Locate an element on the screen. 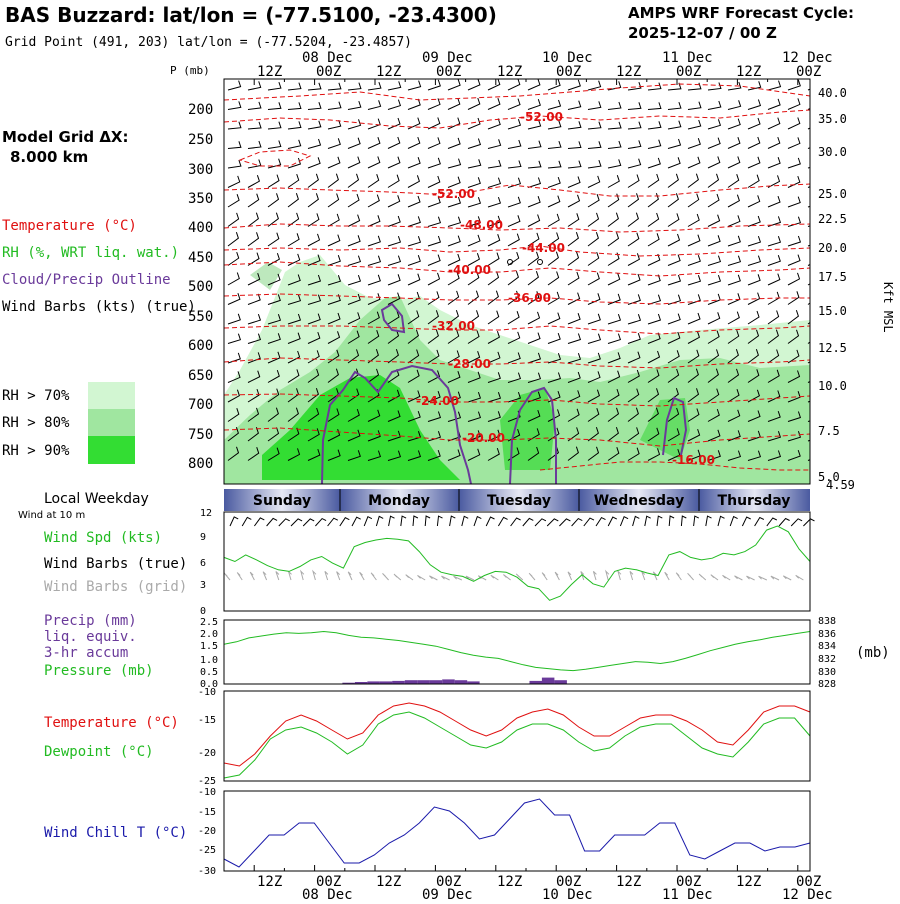  wind-tick-3: 3 is located at coordinates (203, 585).